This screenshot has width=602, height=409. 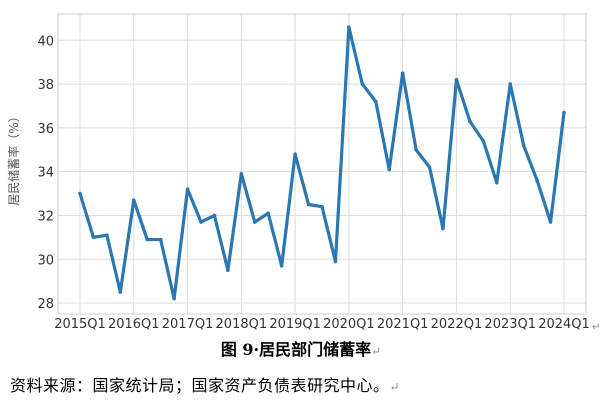 What do you see at coordinates (45, 216) in the screenshot?
I see `y-tick-label: 32` at bounding box center [45, 216].